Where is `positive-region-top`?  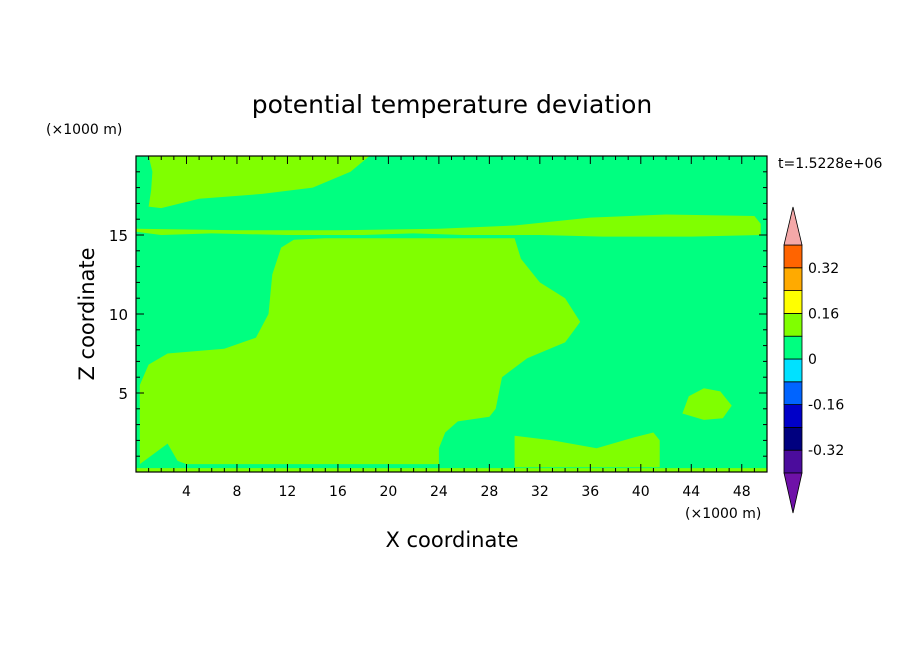
positive-region-top is located at coordinates (259, 182).